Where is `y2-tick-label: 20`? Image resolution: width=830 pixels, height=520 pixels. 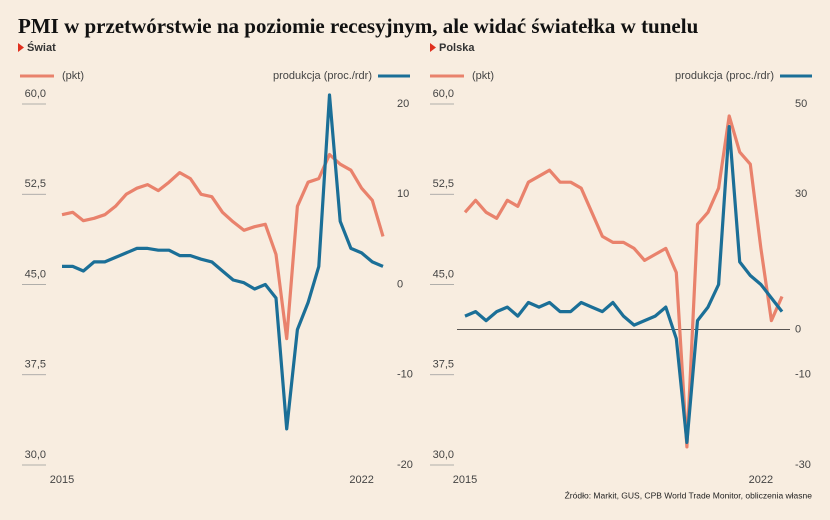
y2-tick-label: 20 is located at coordinates (403, 104).